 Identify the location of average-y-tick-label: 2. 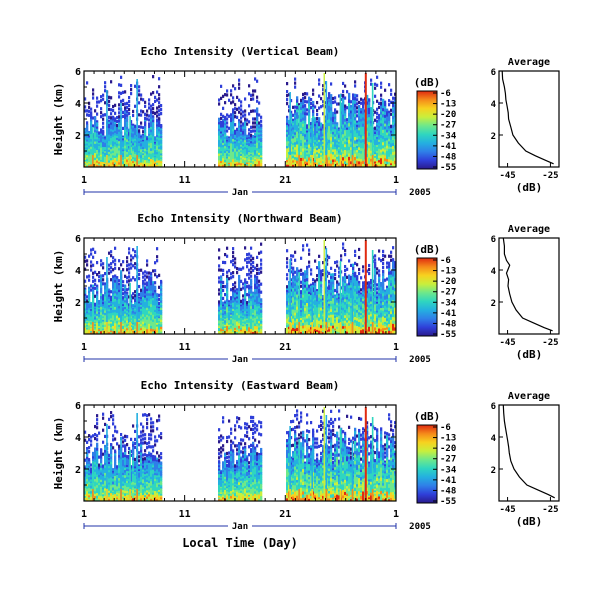
(493, 137).